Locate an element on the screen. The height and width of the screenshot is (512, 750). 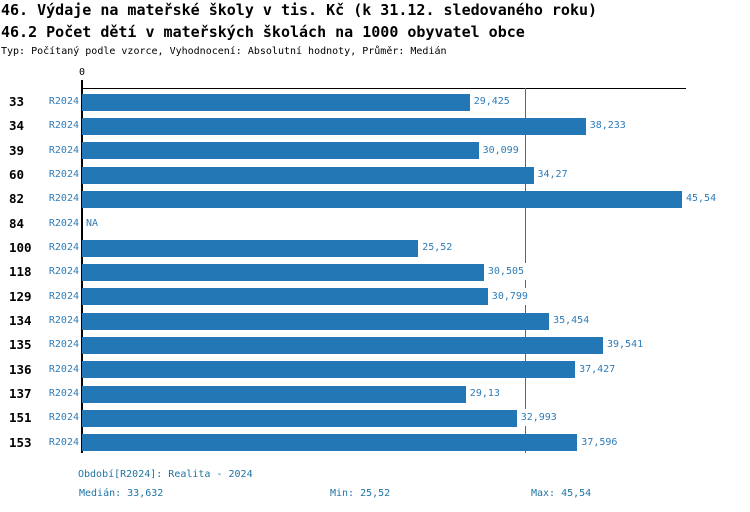
bar-row: 153 R2024 37,596 is located at coordinates (375, 441).